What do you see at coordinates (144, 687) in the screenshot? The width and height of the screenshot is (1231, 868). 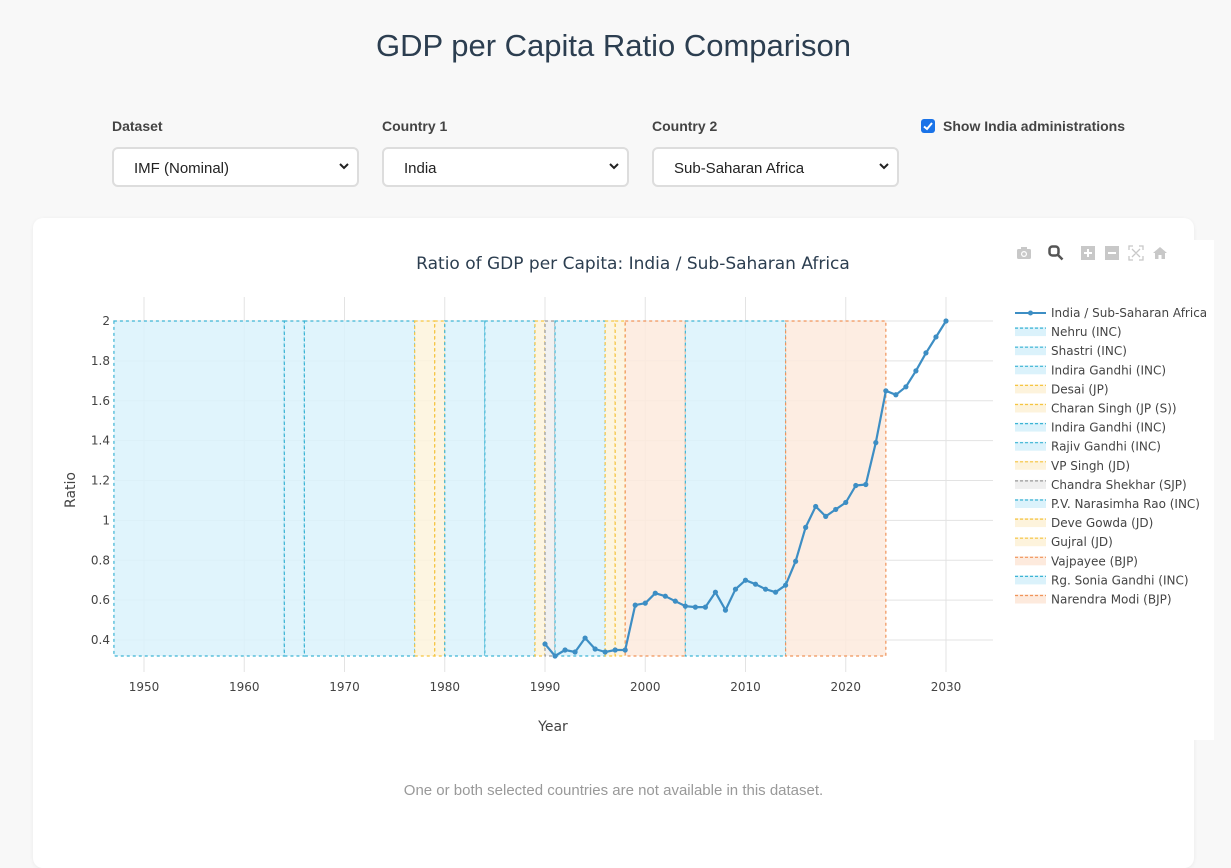 I see `x-tick-label: 1950` at bounding box center [144, 687].